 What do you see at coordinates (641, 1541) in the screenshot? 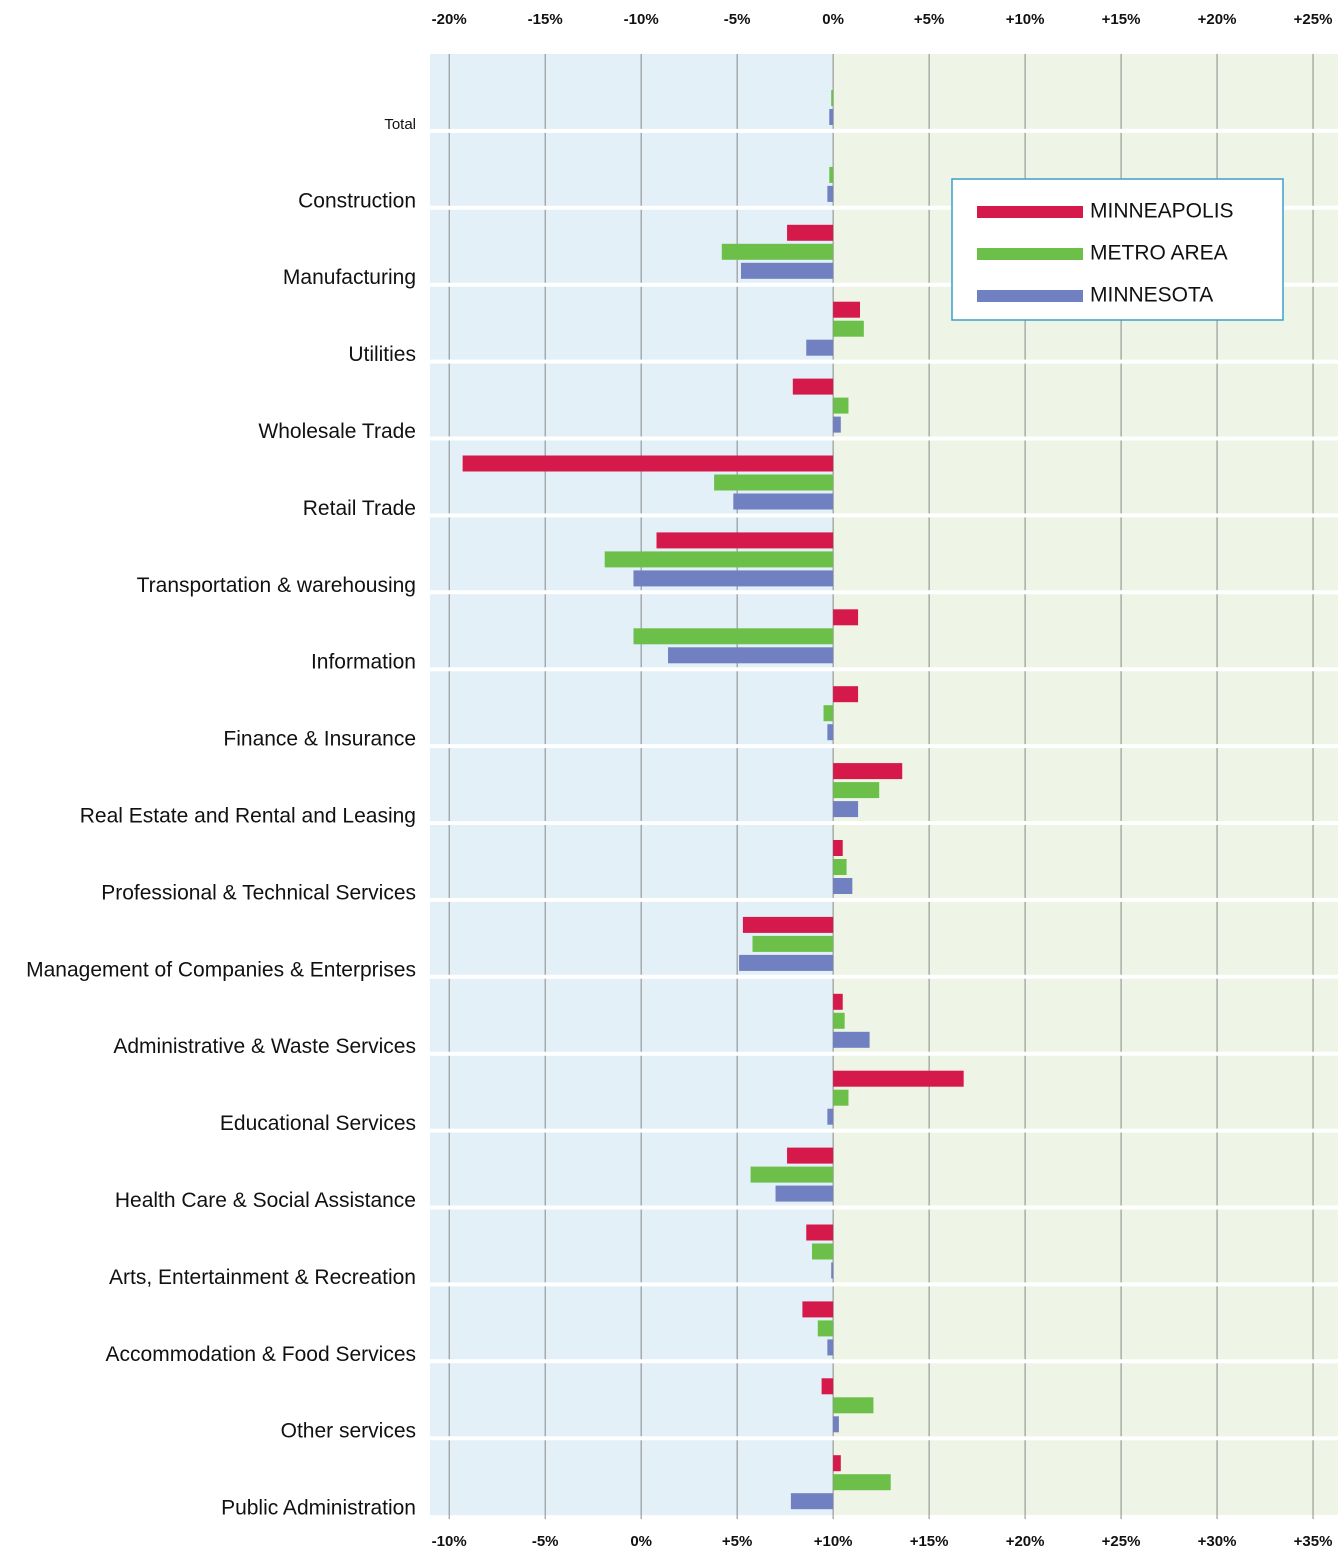
I see `x2-tick-label: 0%` at bounding box center [641, 1541].